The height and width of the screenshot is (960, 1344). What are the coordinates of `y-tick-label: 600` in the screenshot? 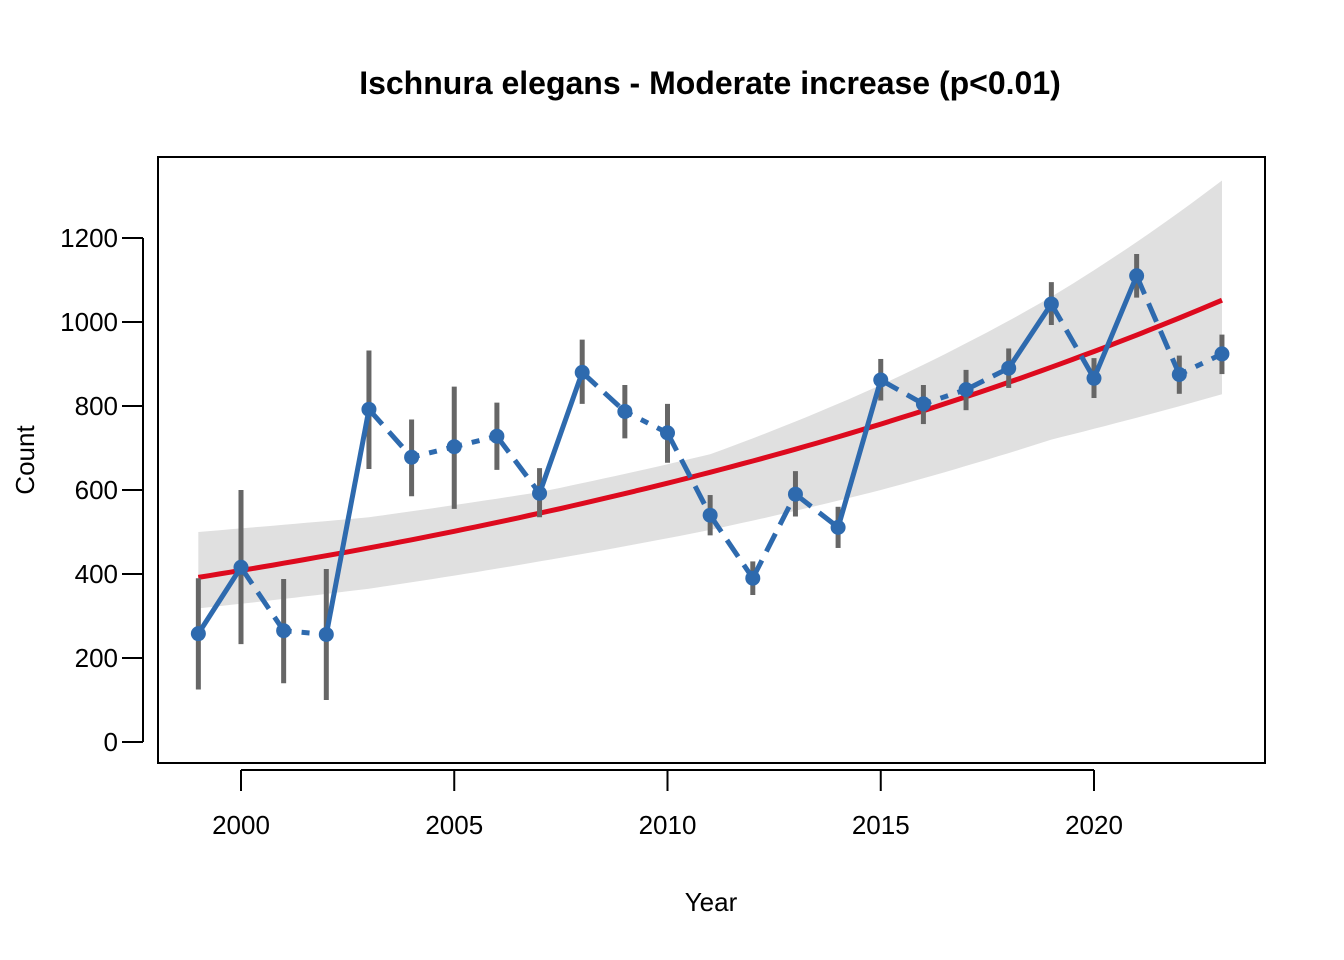 It's located at (96, 490).